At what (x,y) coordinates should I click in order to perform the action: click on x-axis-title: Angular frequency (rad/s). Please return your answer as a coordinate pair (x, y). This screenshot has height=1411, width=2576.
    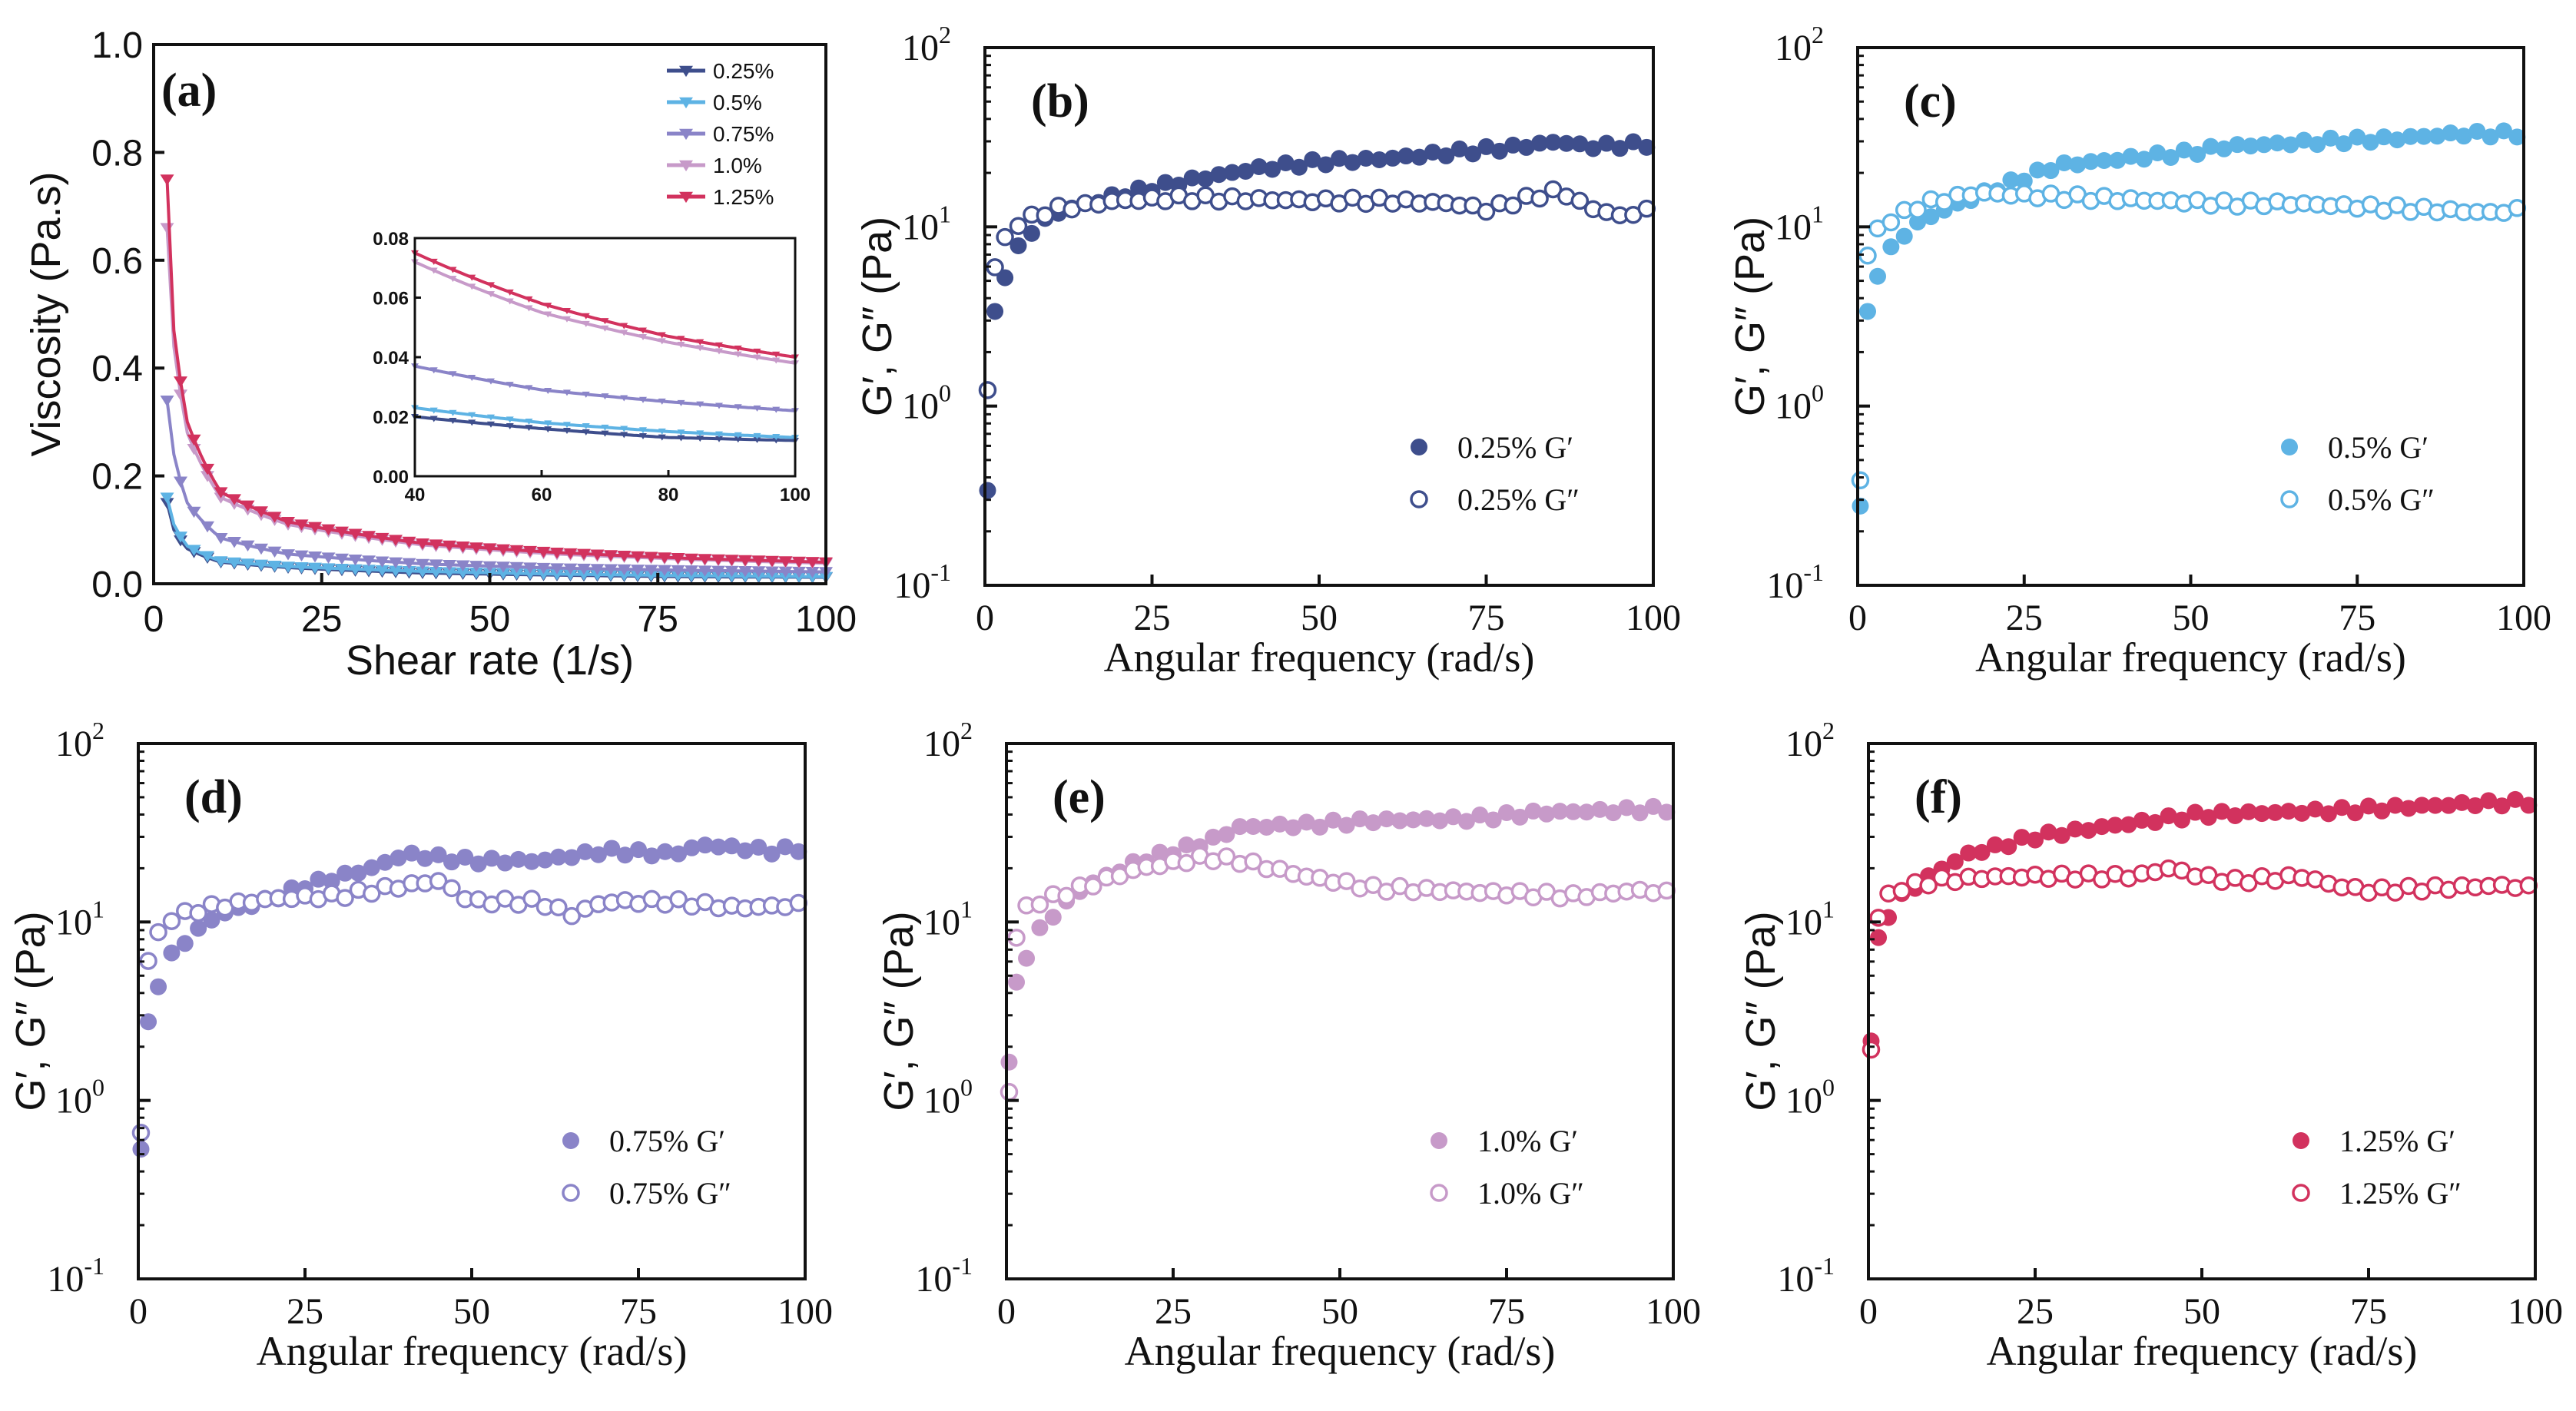
    Looking at the image, I should click on (2202, 1351).